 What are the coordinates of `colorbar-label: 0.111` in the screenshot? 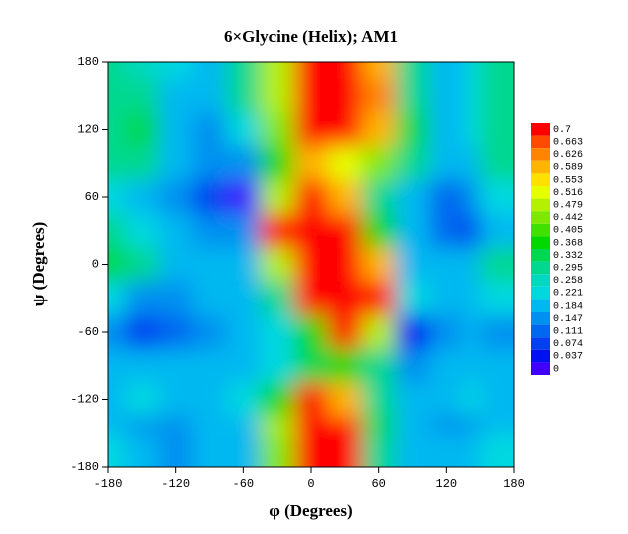 It's located at (568, 332).